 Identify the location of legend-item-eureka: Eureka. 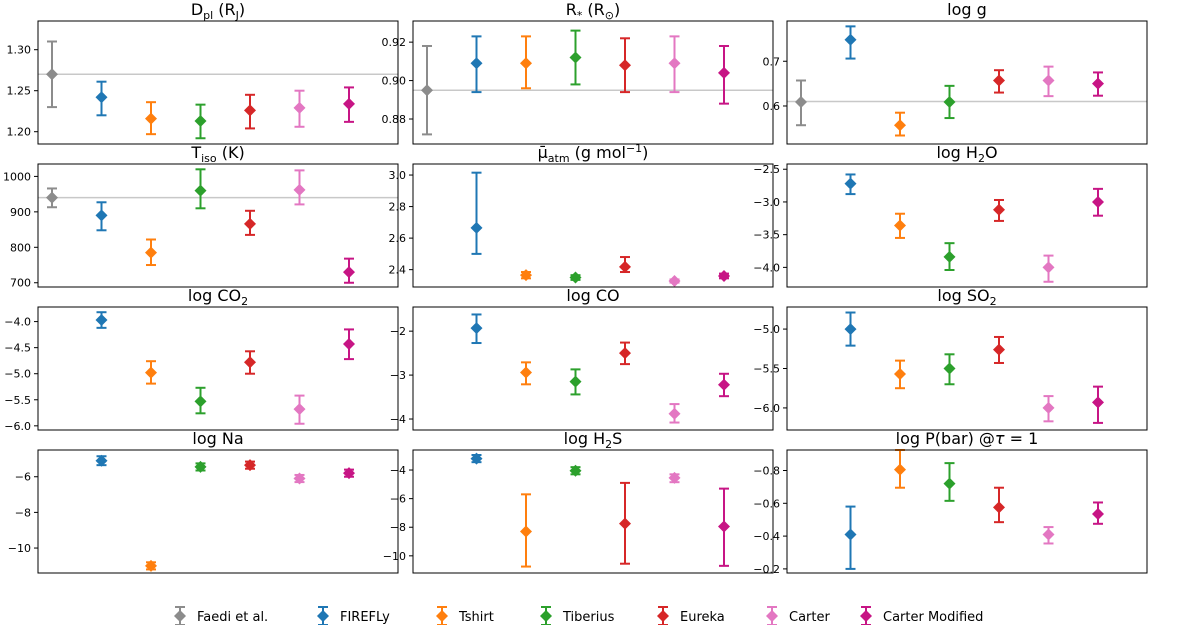
(691, 615).